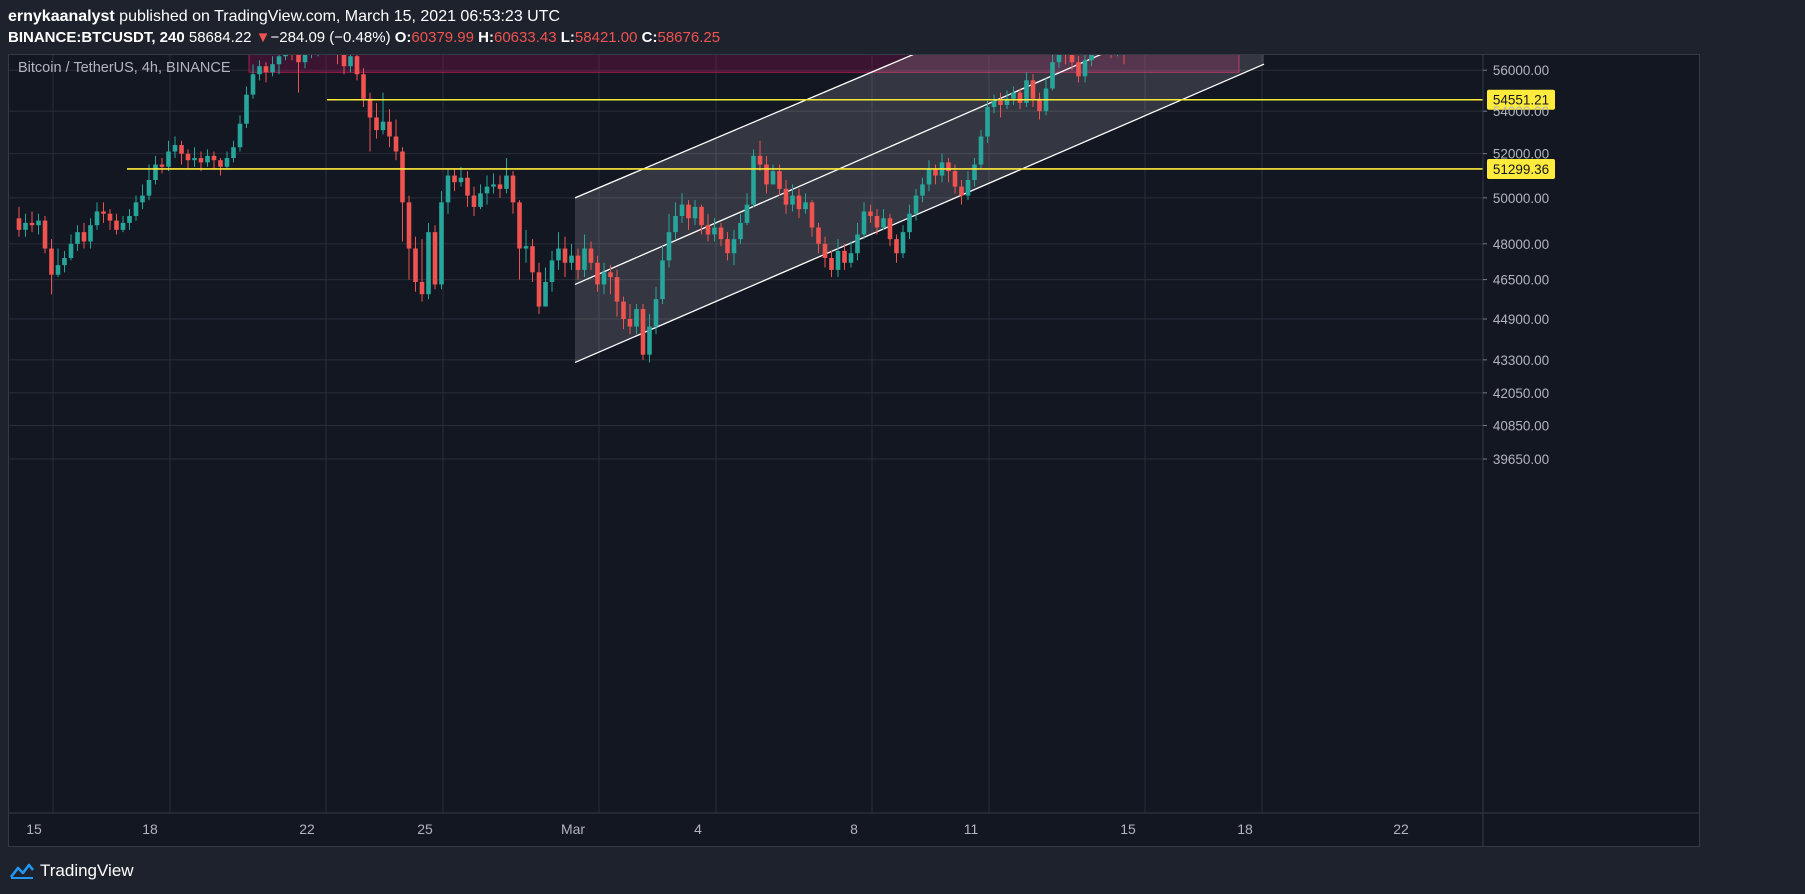 This screenshot has height=894, width=1805. I want to click on time-tick-label: 11, so click(971, 829).